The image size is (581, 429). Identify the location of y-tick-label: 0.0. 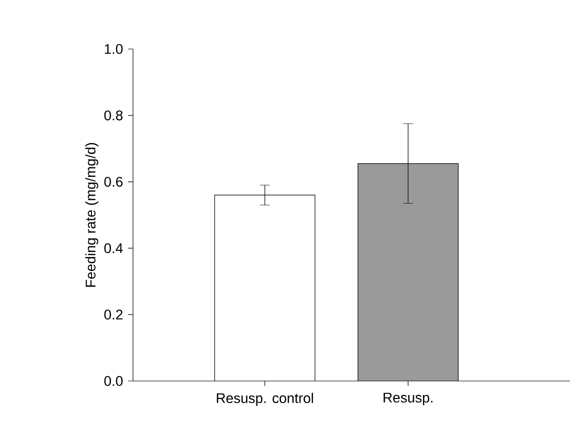
(113, 381).